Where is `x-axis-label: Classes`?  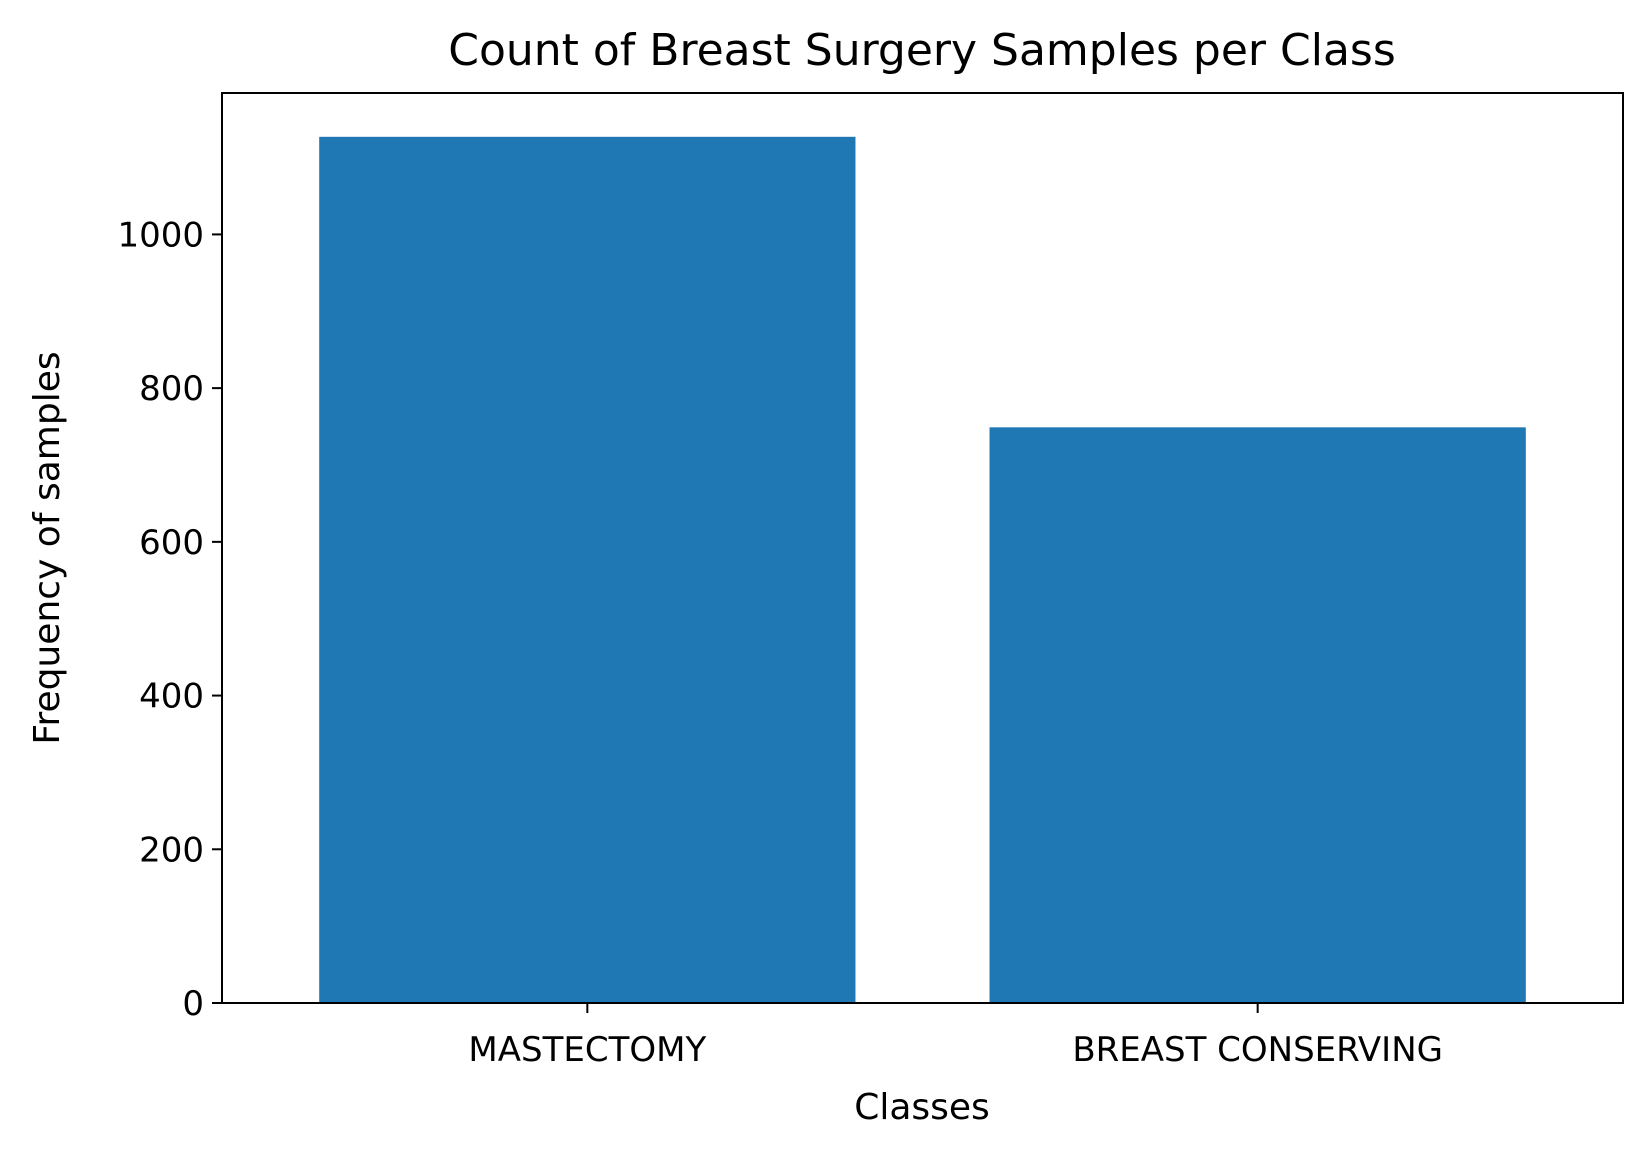
x-axis-label: Classes is located at coordinates (922, 1107).